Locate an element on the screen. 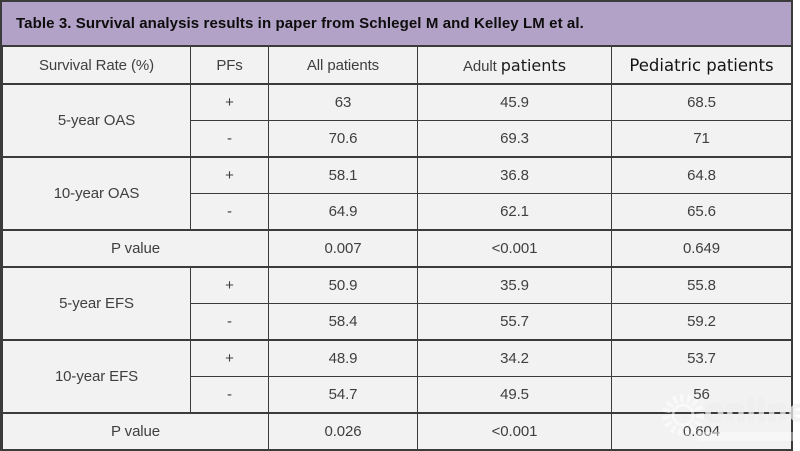 The height and width of the screenshot is (451, 800). value-cell-all: 63 is located at coordinates (343, 102).